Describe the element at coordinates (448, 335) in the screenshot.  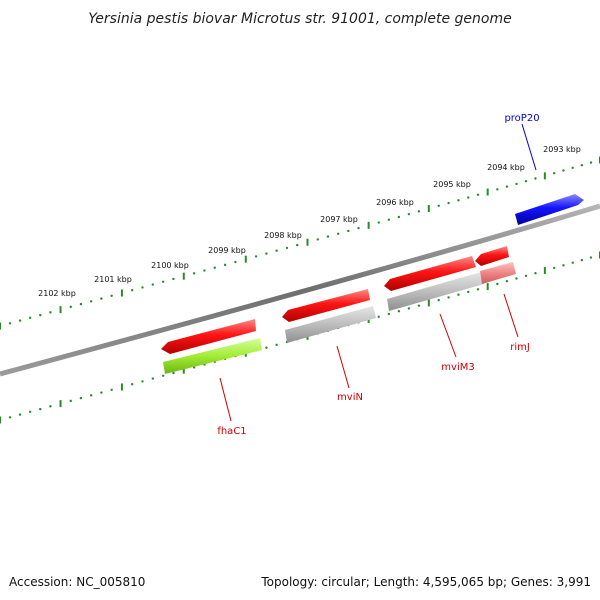
I see `leader-line-mviM3` at that location.